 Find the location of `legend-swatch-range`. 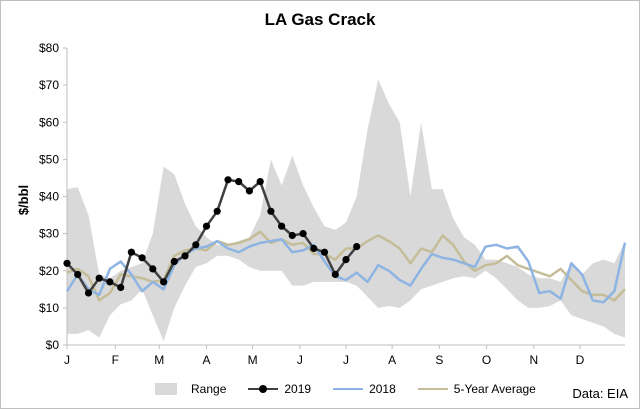

legend-swatch-range is located at coordinates (166, 389).